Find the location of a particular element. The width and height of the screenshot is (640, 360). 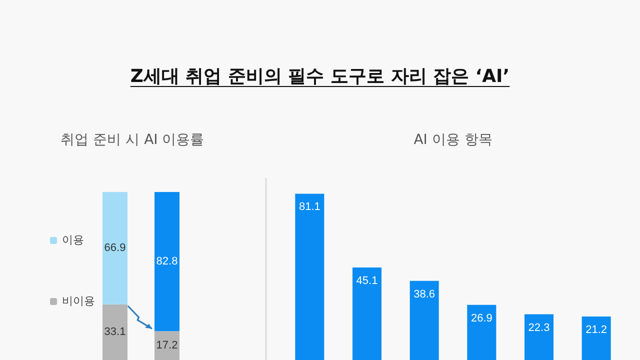

data-label: 66.9 is located at coordinates (115, 248).